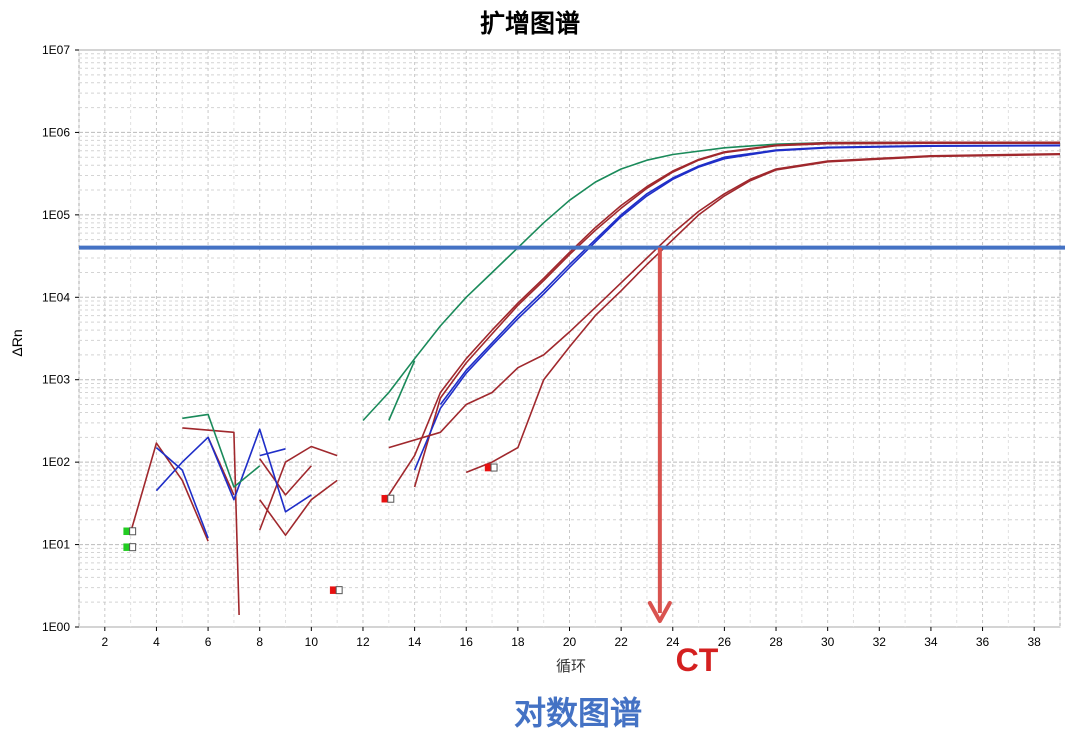 This screenshot has height=741, width=1080. What do you see at coordinates (880, 642) in the screenshot?
I see `x-tick-label: 32` at bounding box center [880, 642].